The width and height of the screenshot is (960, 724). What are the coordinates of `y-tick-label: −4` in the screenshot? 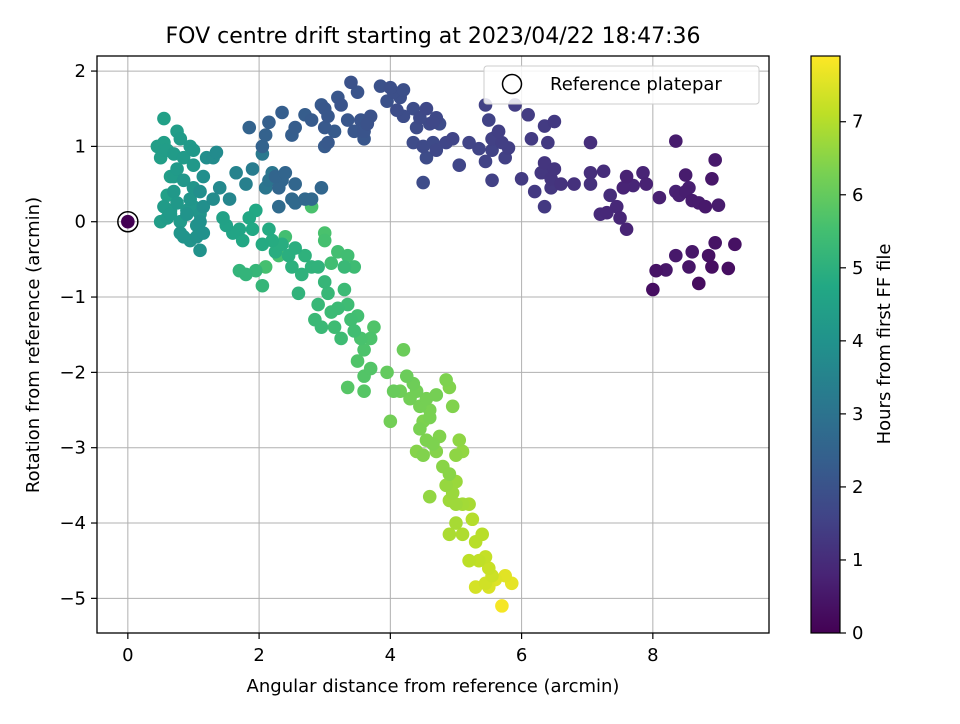 It's located at (72, 523).